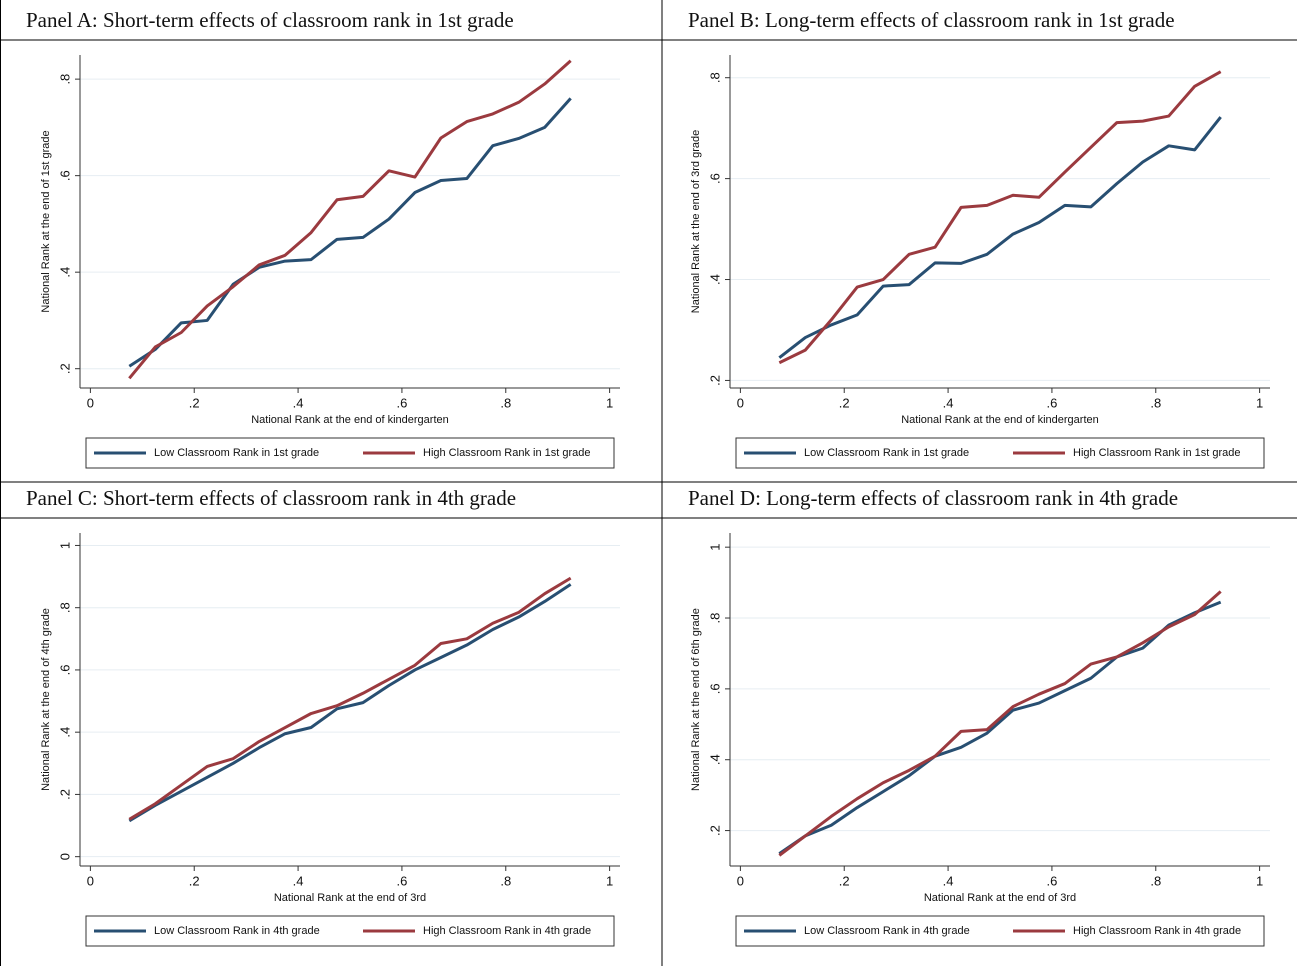  I want to click on y-axis-label: National Rank at the end of 1st grade, so click(46, 221).